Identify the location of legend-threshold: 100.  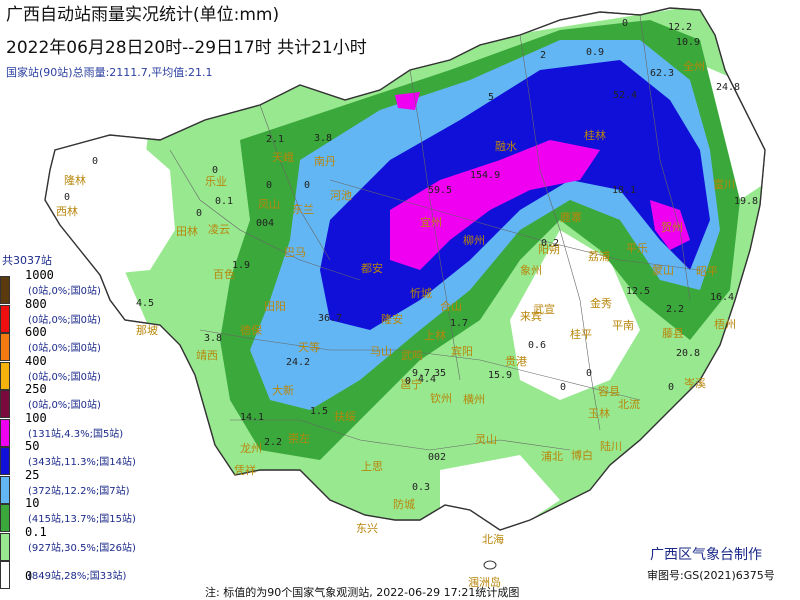
(36, 417).